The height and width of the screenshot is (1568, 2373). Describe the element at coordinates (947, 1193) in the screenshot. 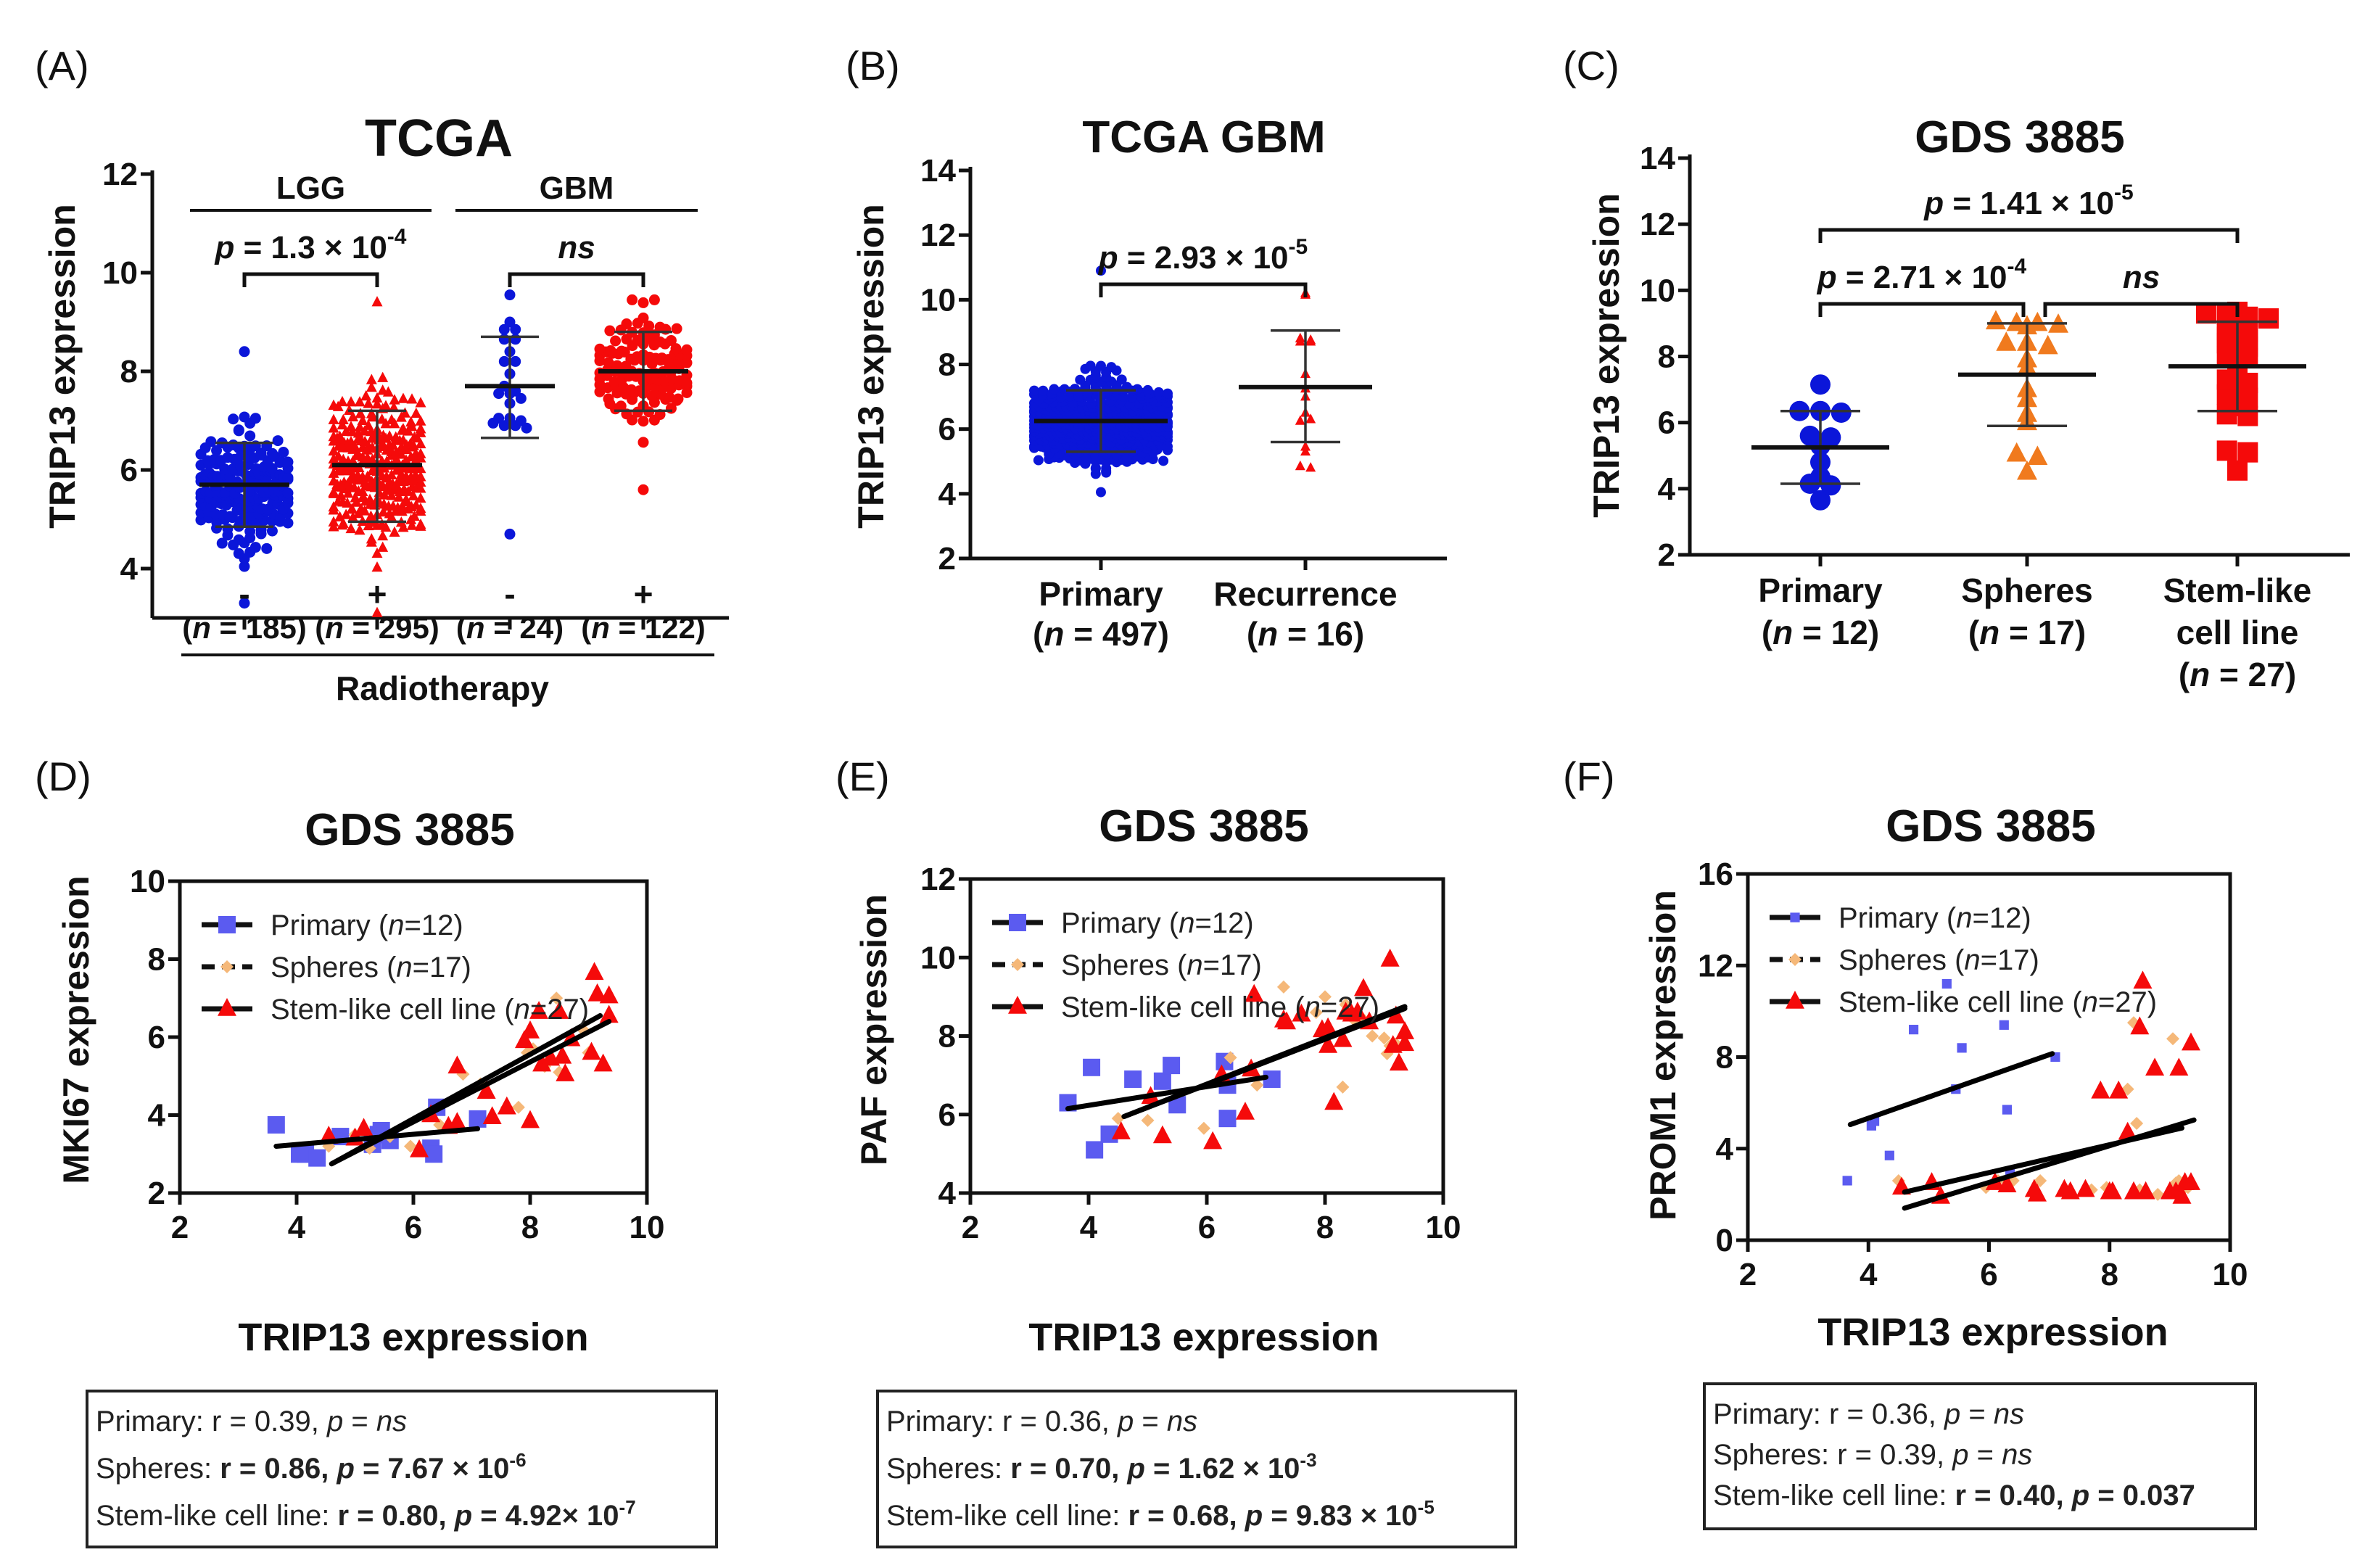

I see `y-tick-label: 4` at that location.